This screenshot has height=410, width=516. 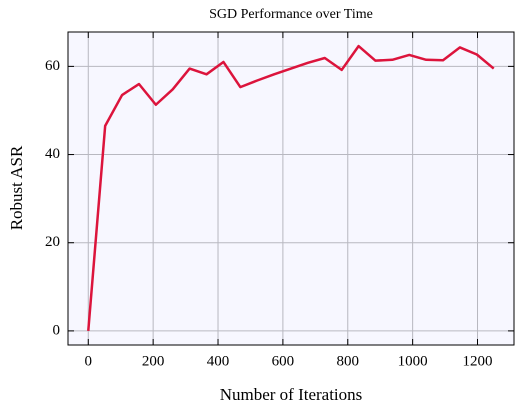 What do you see at coordinates (89, 361) in the screenshot?
I see `x-tick-label: 0` at bounding box center [89, 361].